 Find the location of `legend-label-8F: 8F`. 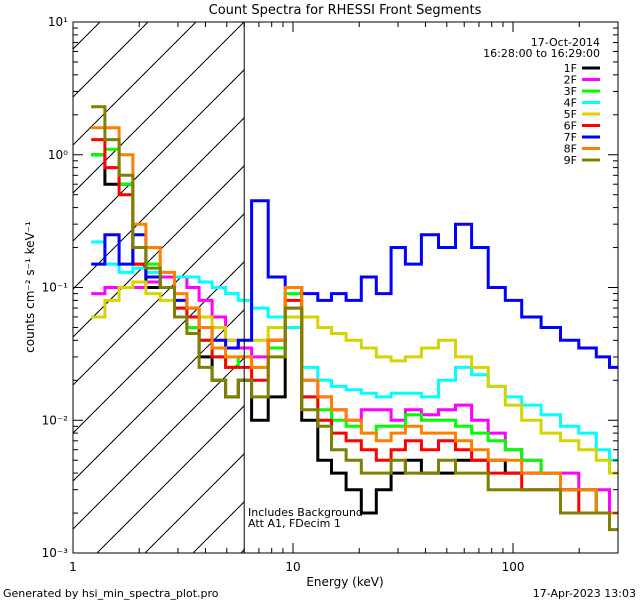

legend-label-8F: 8F is located at coordinates (570, 149).